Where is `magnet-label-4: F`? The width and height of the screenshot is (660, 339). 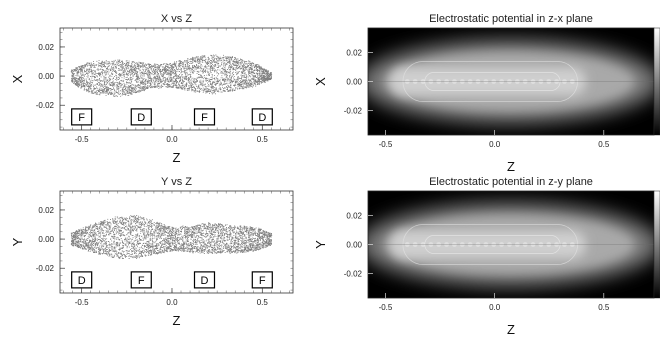 magnet-label-4: F is located at coordinates (262, 280).